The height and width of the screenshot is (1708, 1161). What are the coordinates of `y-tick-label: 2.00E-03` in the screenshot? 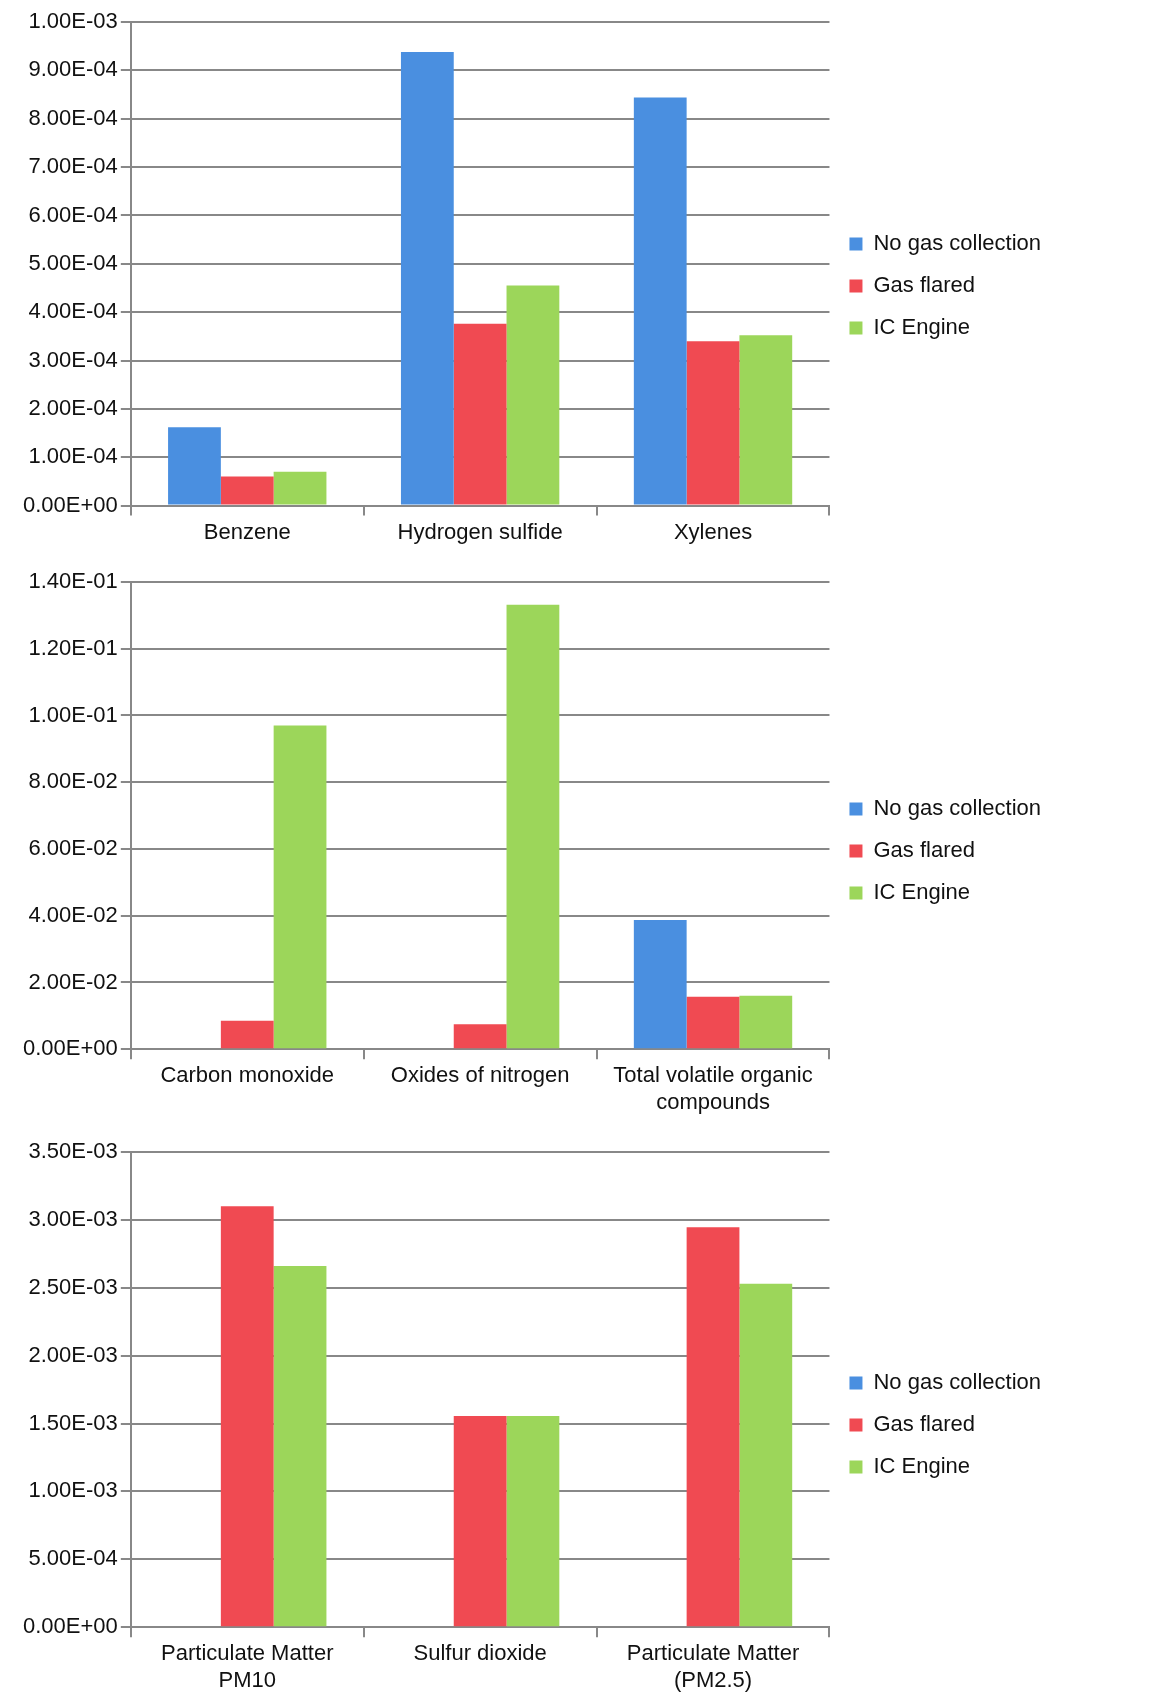 It's located at (73, 1354).